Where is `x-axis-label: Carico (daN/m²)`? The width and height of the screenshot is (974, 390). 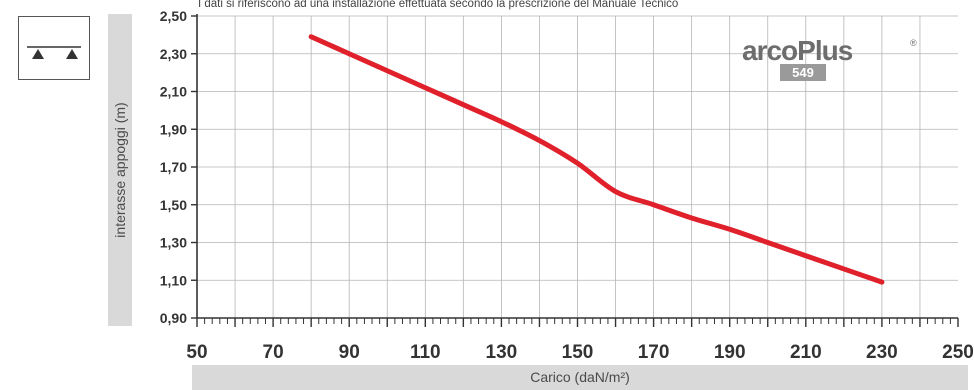
x-axis-label: Carico (daN/m²) is located at coordinates (580, 377).